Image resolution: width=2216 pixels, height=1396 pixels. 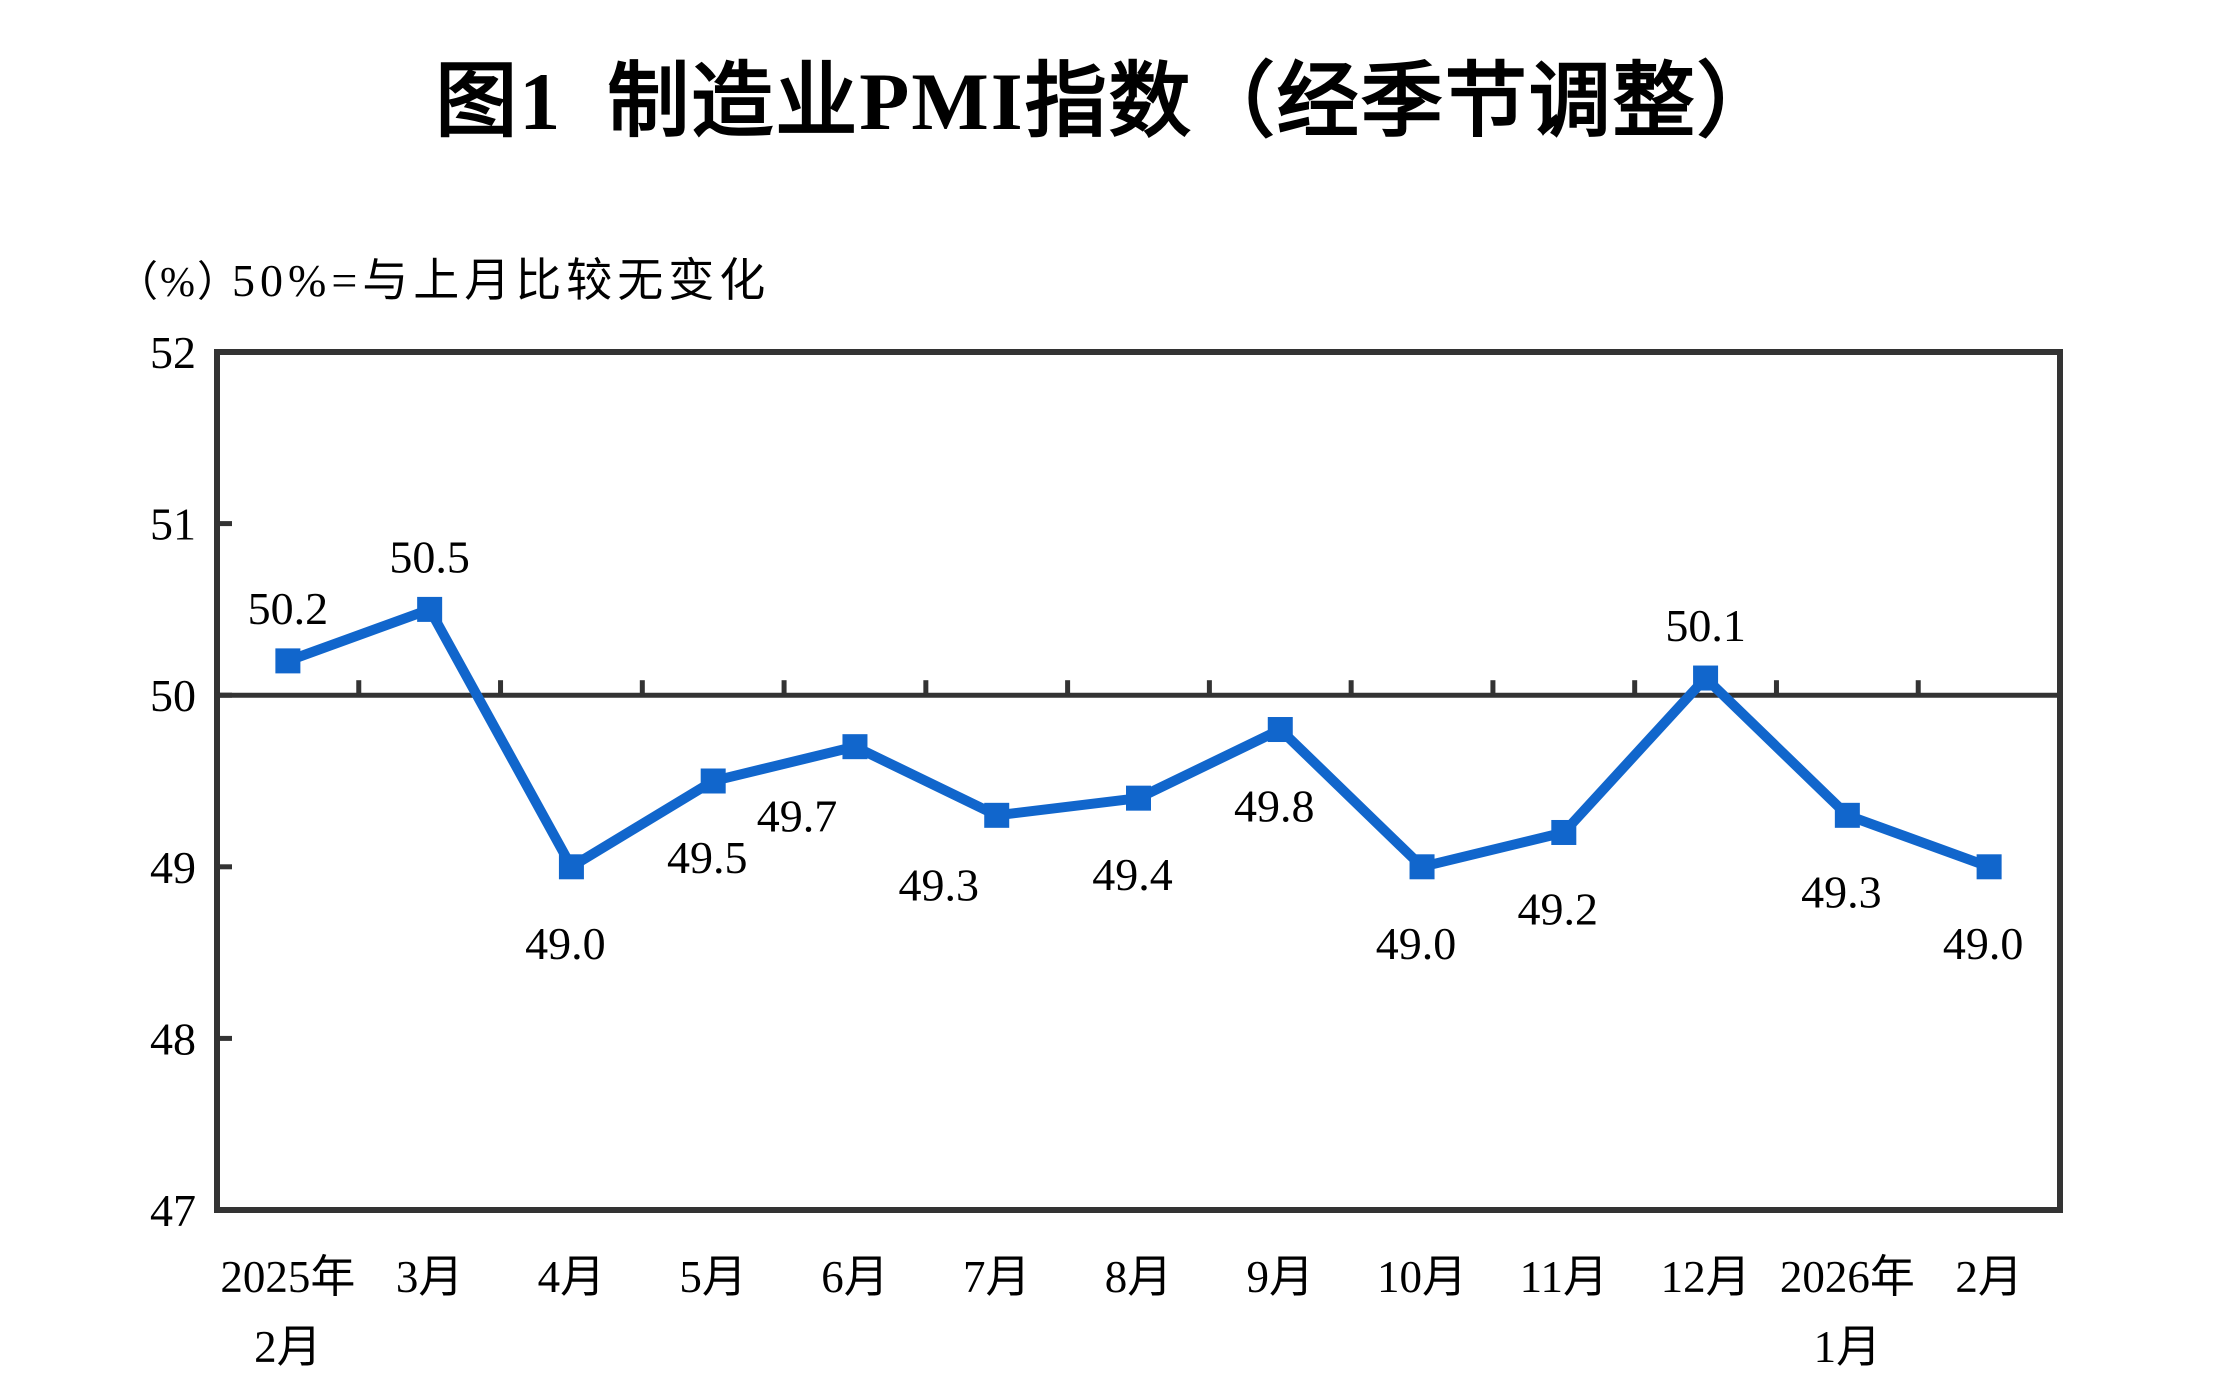 I want to click on data-point-label-3: 49.5, so click(x=707, y=857).